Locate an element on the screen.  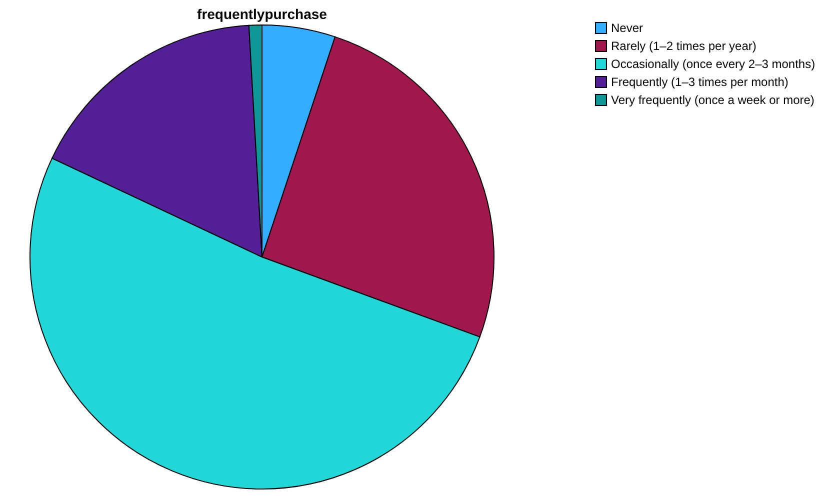
legend-label: Never is located at coordinates (627, 28).